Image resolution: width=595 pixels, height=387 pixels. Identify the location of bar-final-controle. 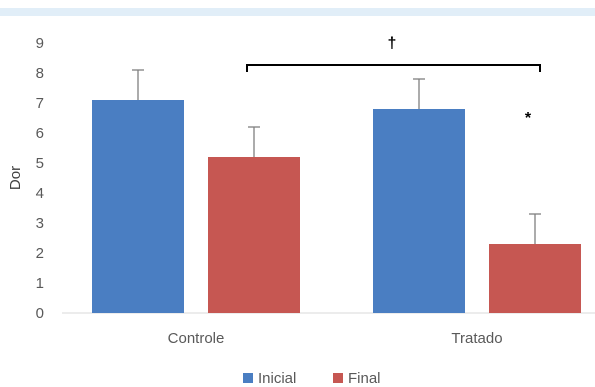
(254, 235).